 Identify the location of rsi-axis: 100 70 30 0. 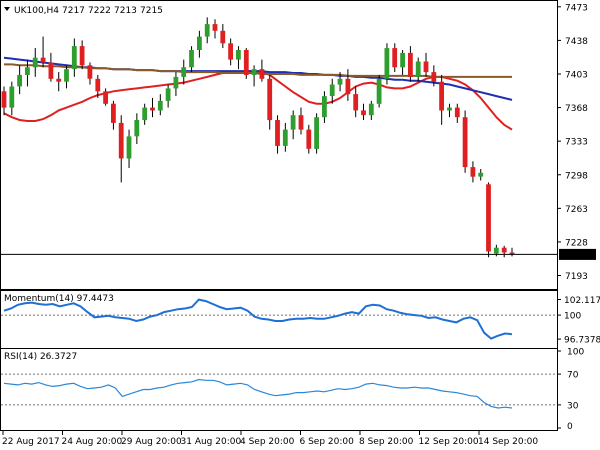
(570, 390).